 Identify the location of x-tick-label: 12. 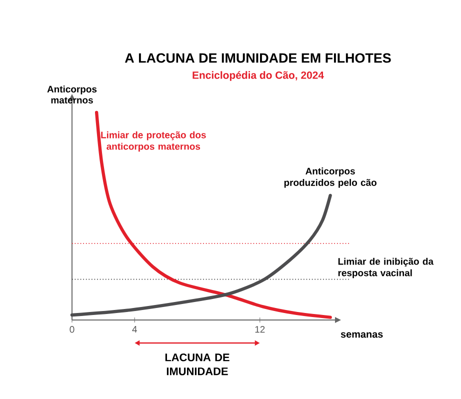
(260, 329).